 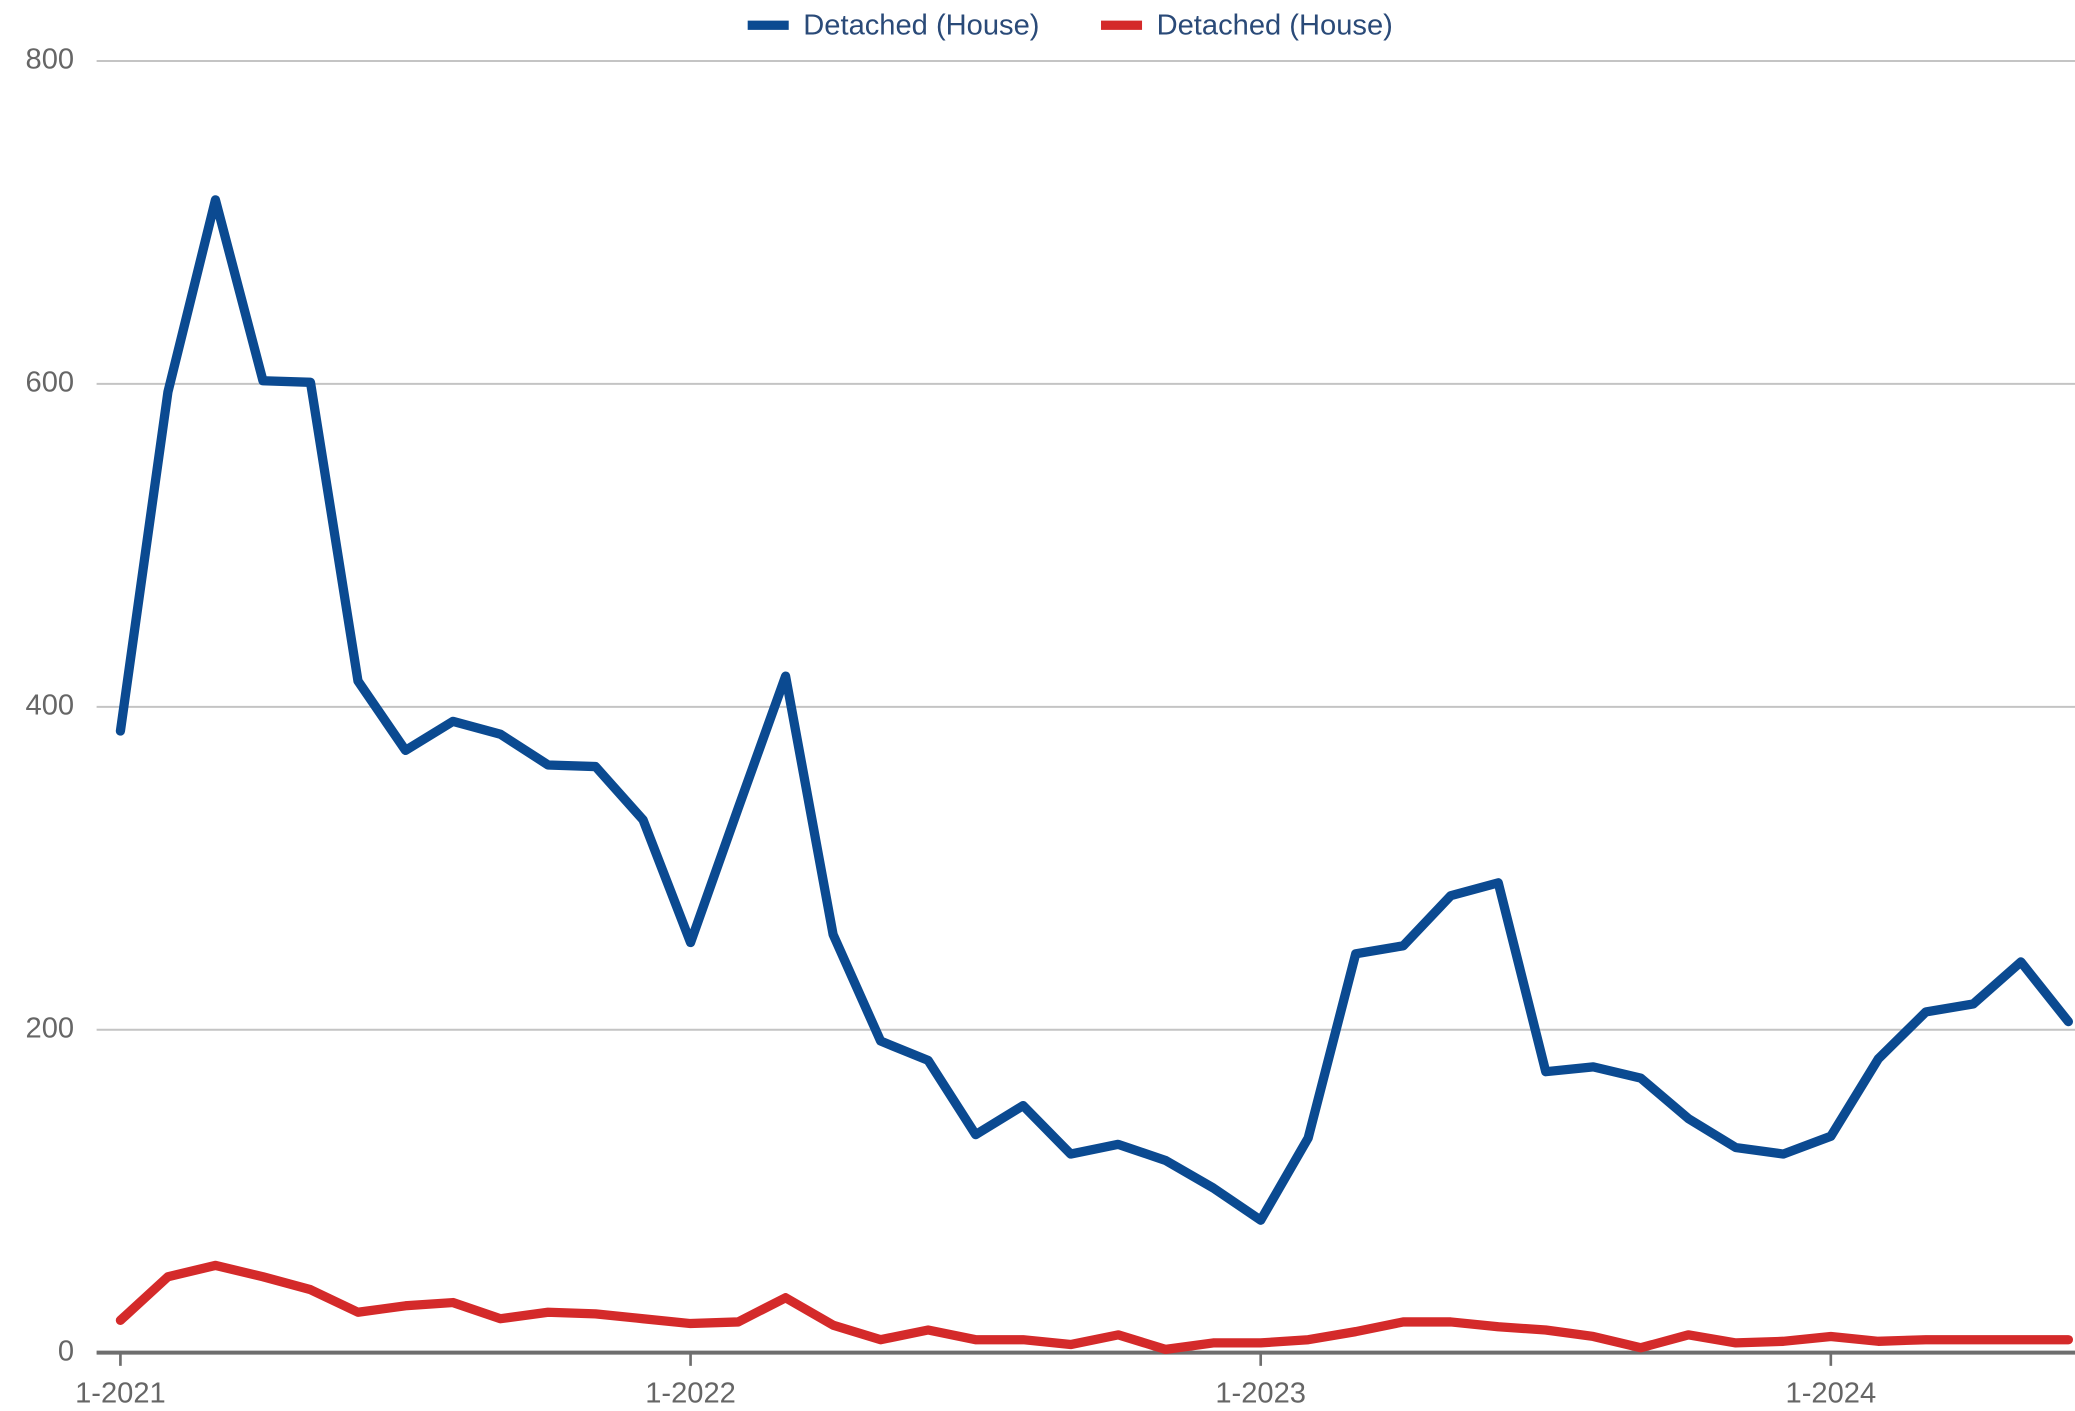 I want to click on x-tick-label: 1-2022, so click(x=690, y=1394).